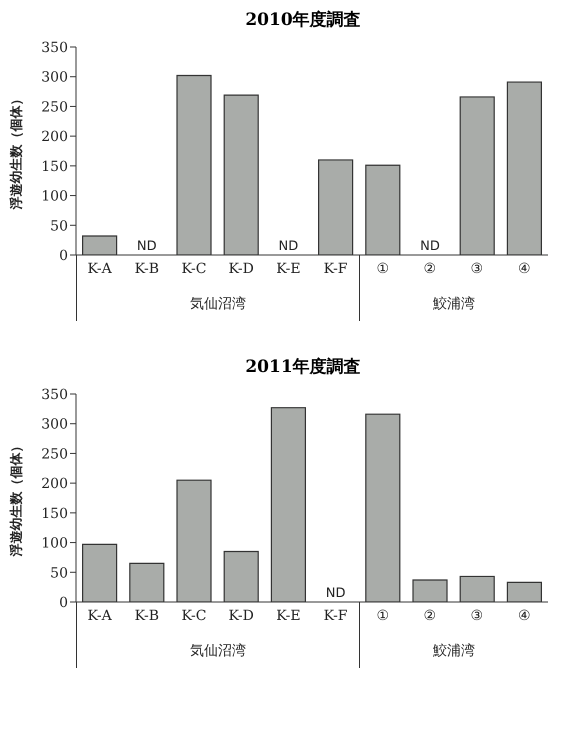 The height and width of the screenshot is (730, 568). I want to click on chart-title: 2011年度調査, so click(303, 367).